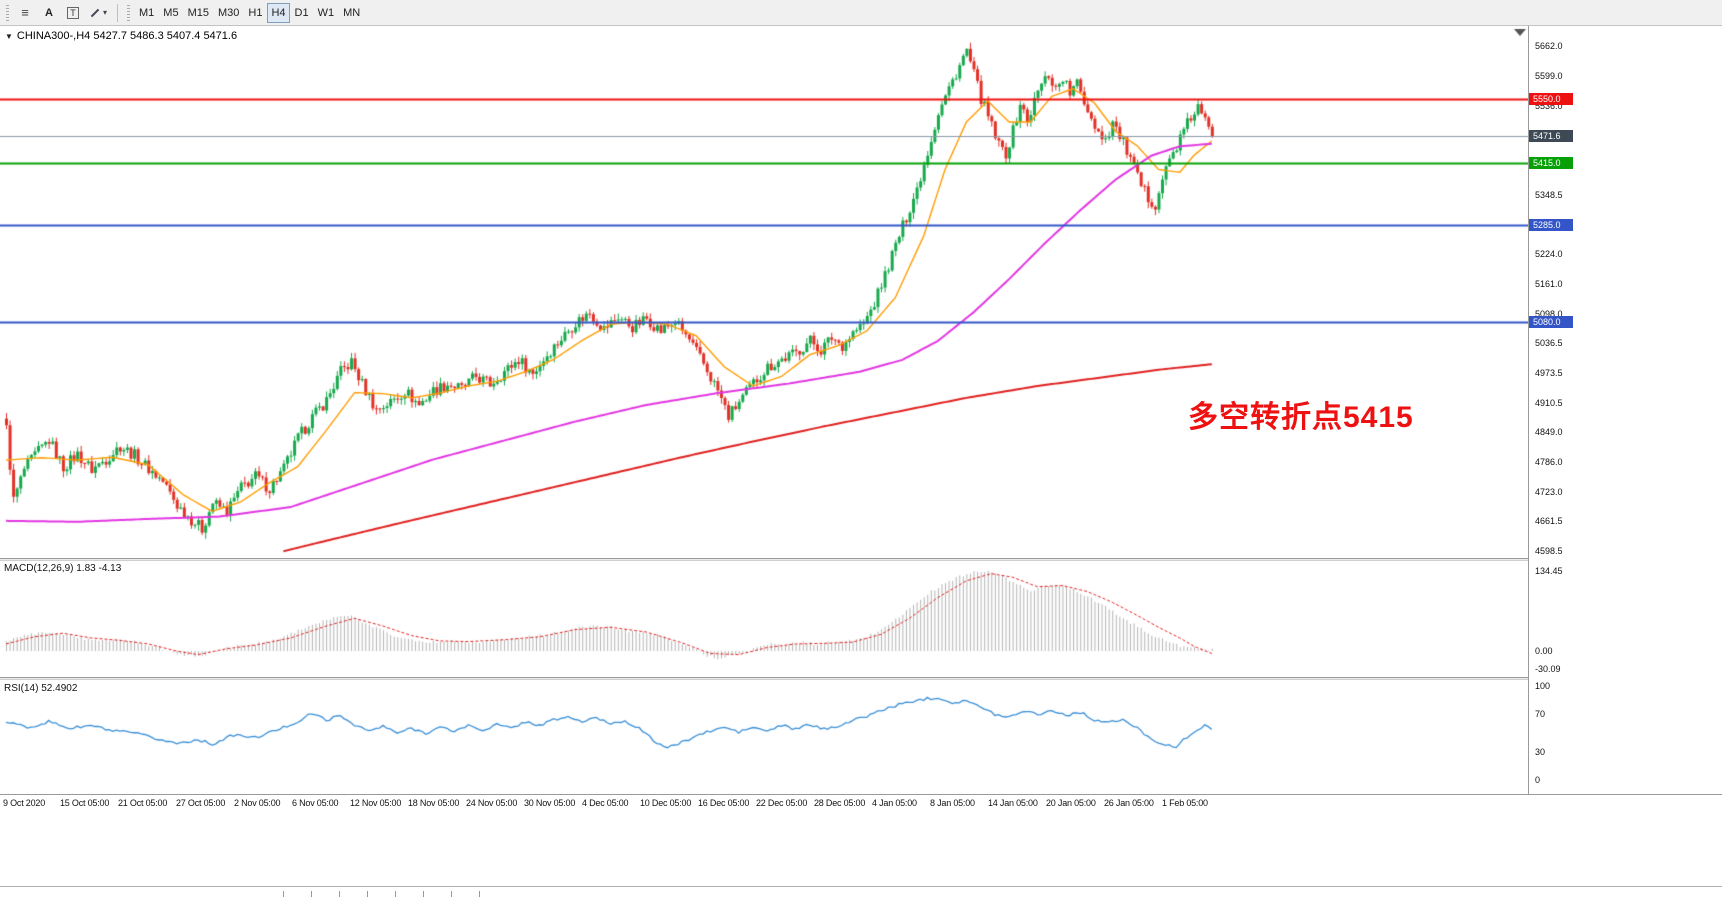 The image size is (1722, 898). Describe the element at coordinates (1549, 372) in the screenshot. I see `price-tick-label: 4973.5` at that location.